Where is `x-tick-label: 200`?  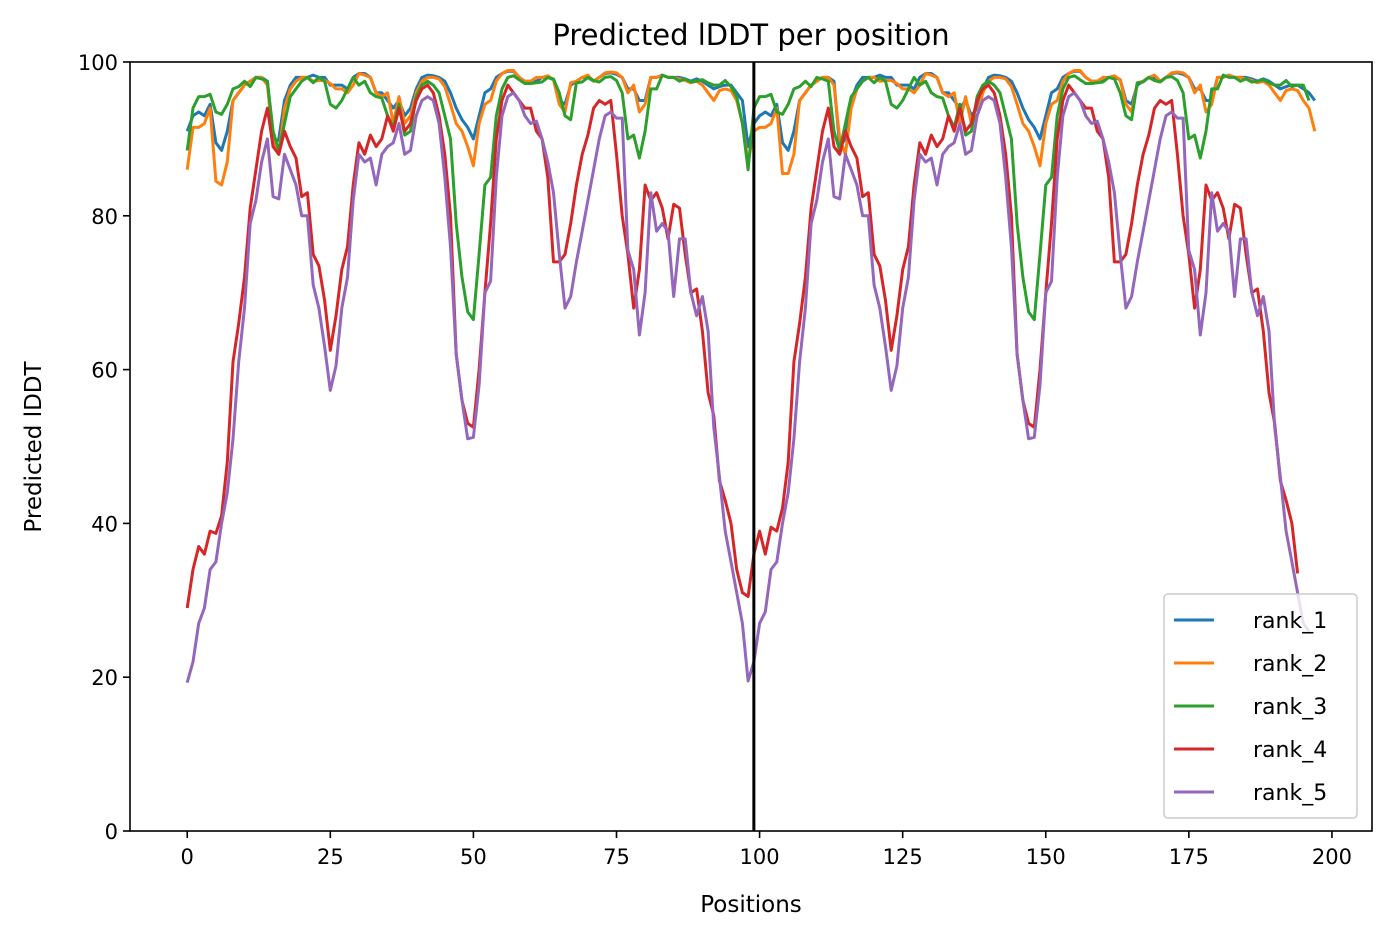
x-tick-label: 200 is located at coordinates (1332, 857).